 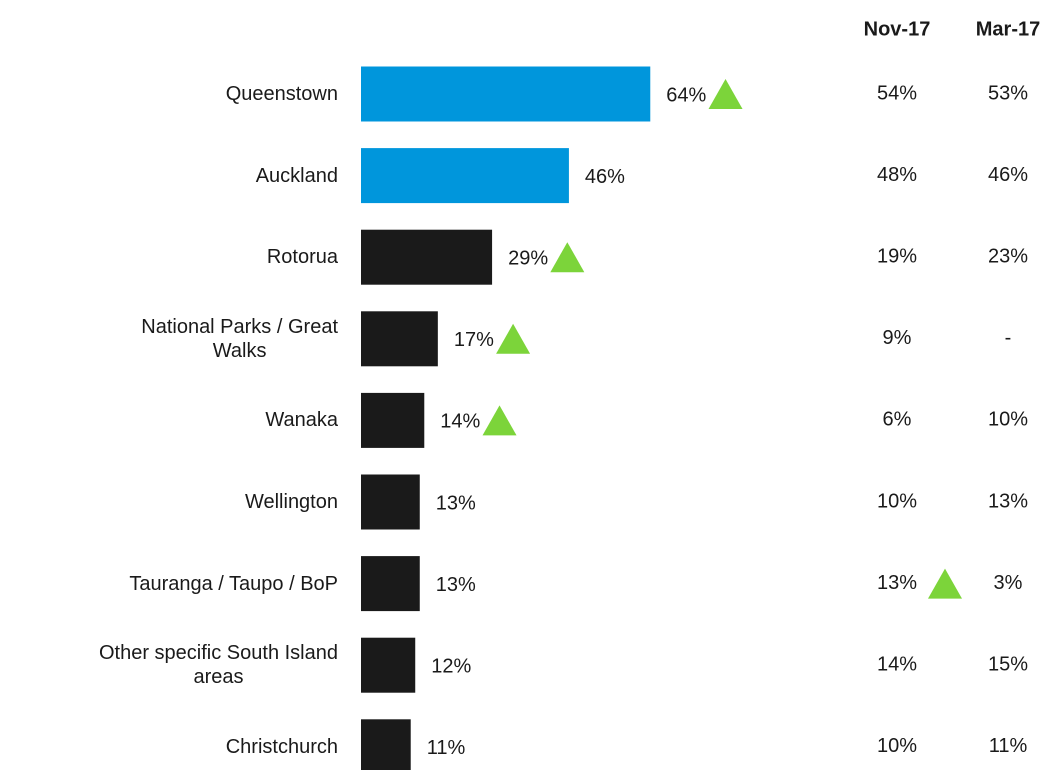 What do you see at coordinates (173, 420) in the screenshot?
I see `category-label-box: Wanaka` at bounding box center [173, 420].